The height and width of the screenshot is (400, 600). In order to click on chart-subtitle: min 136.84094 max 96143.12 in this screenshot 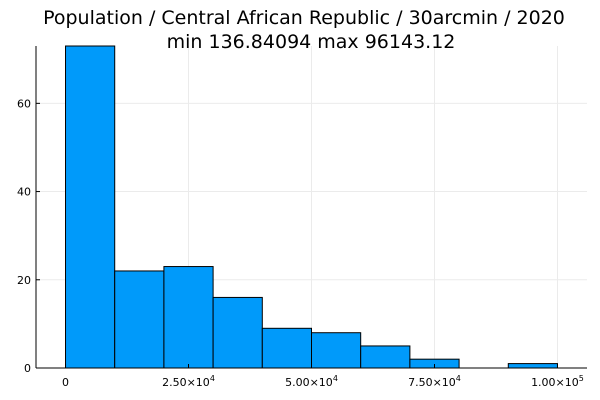, I will do `click(311, 42)`.